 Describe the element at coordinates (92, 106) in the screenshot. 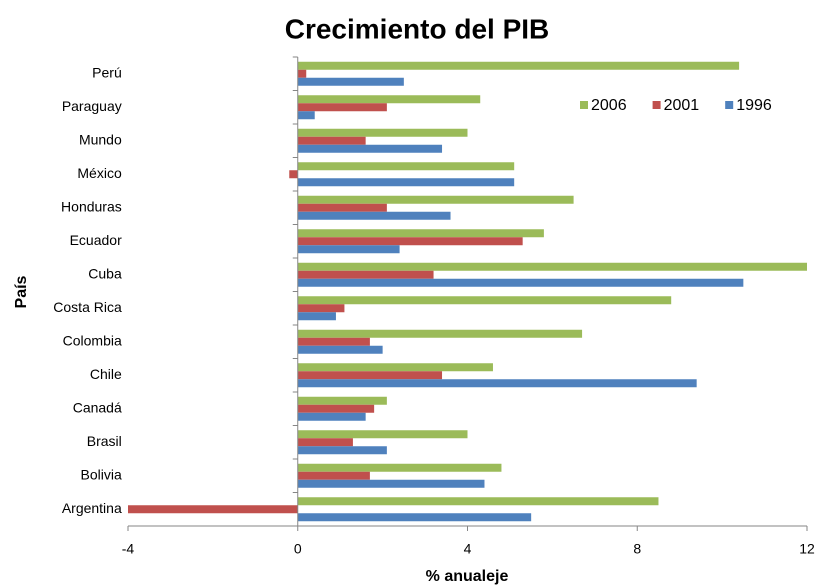

I see `y-tick-label: Paraguay` at that location.